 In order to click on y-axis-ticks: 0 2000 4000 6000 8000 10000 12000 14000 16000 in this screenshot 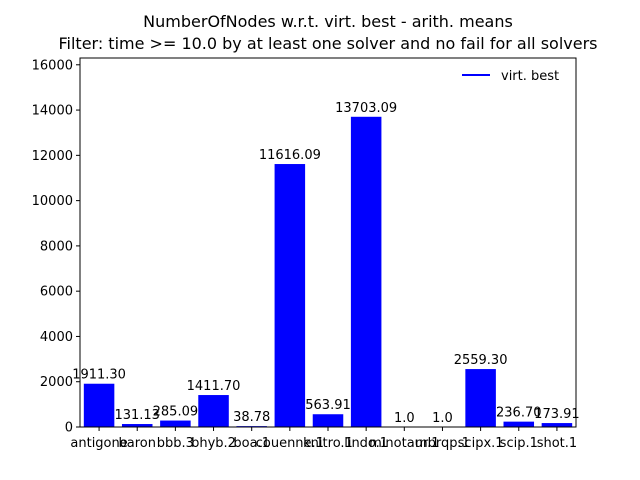, I will do `click(56, 247)`.